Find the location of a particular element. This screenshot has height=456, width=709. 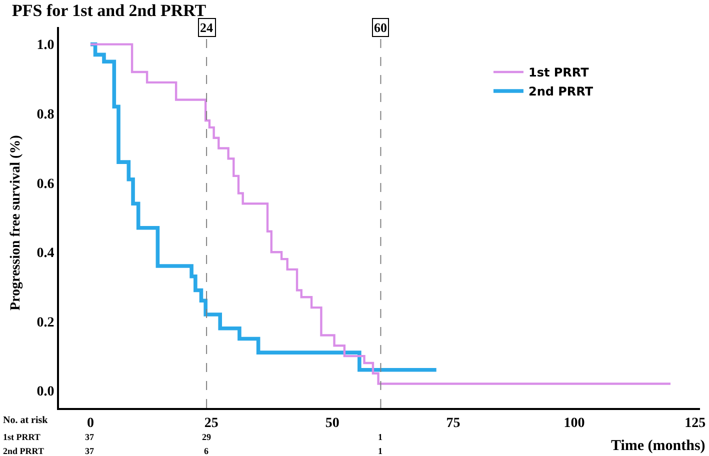

chart-title: PFS for 1st and 2nd PRRT is located at coordinates (109, 10).